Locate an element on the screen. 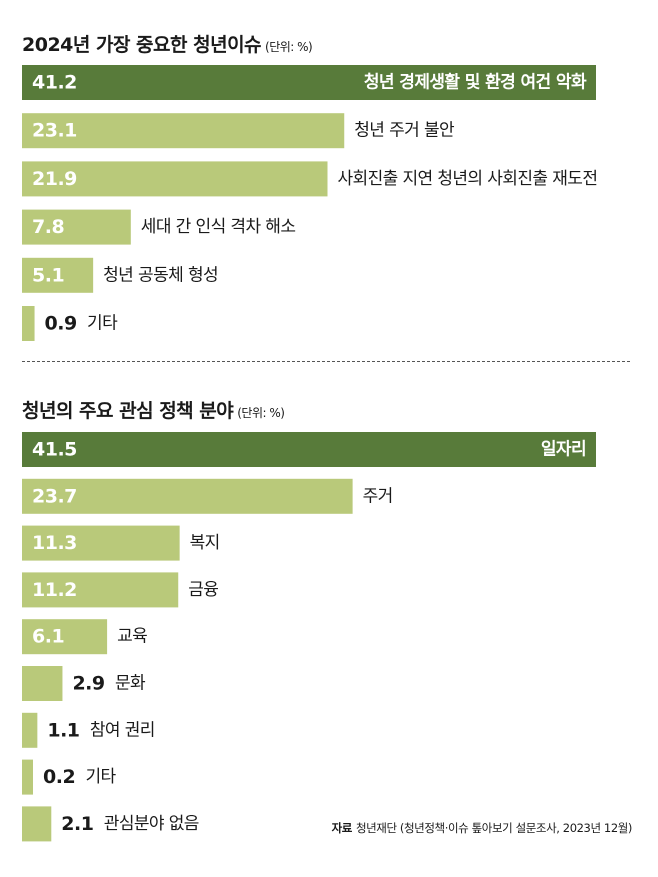  chart1-value-label: 7.8 is located at coordinates (48, 227).